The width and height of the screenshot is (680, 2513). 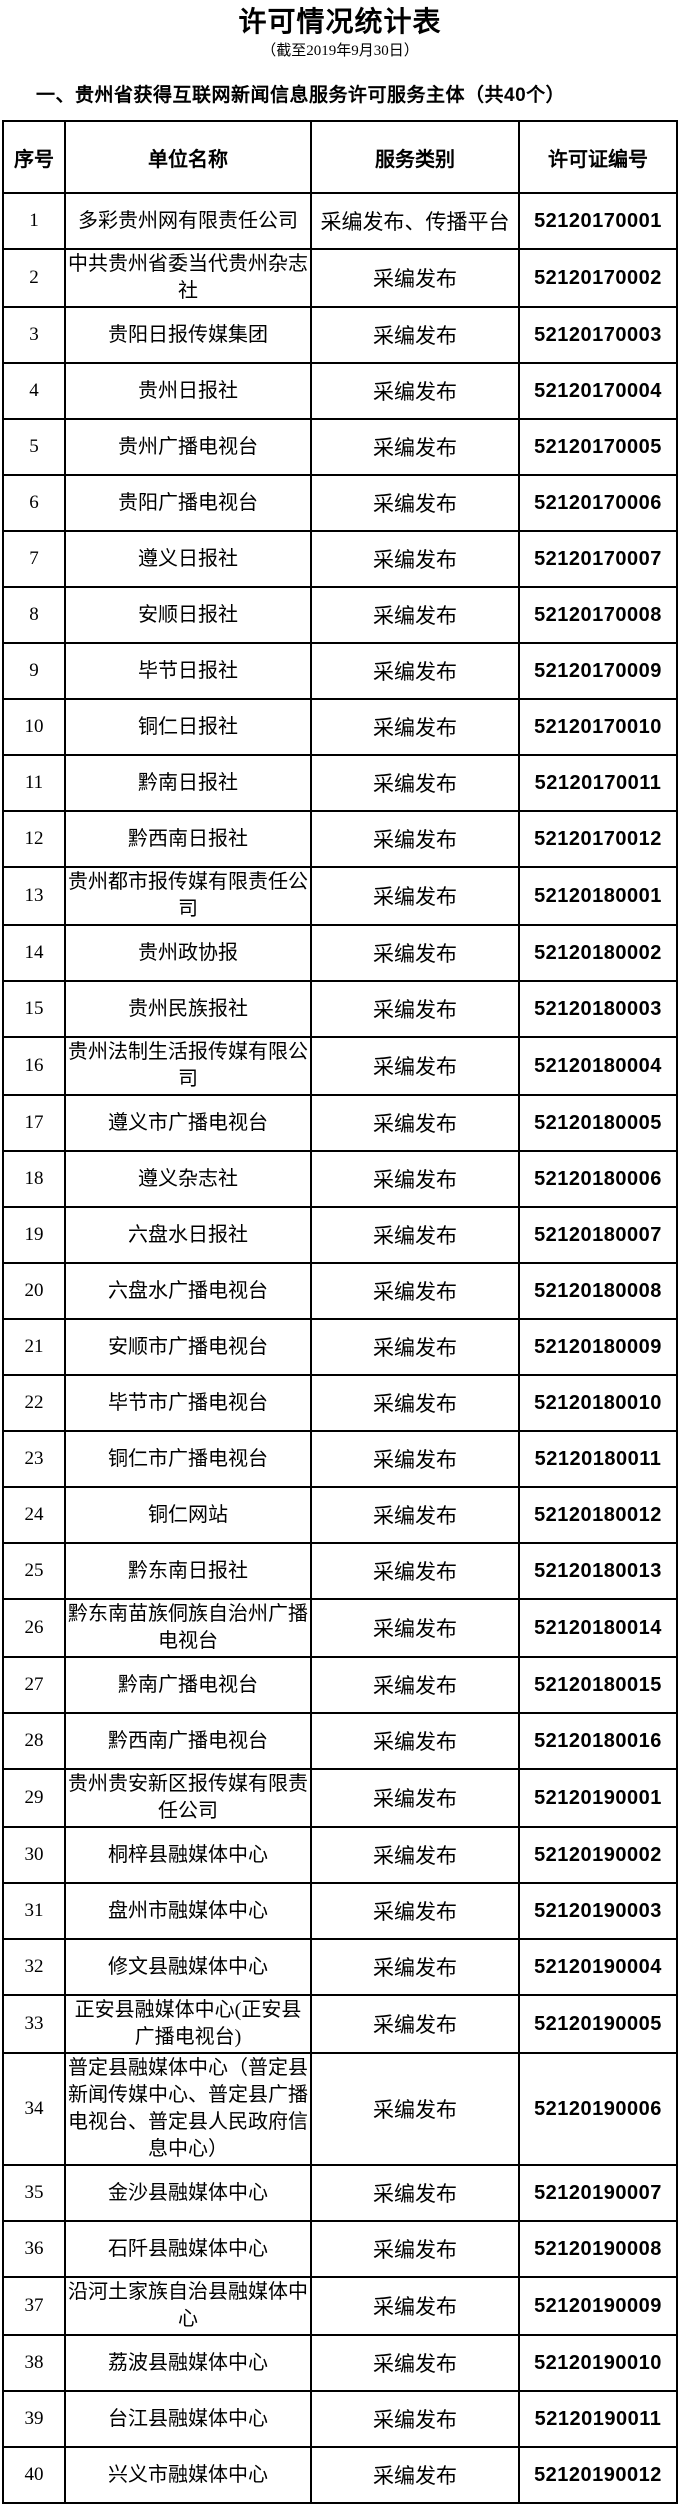 I want to click on cell-serial-number: 7, so click(x=34, y=559).